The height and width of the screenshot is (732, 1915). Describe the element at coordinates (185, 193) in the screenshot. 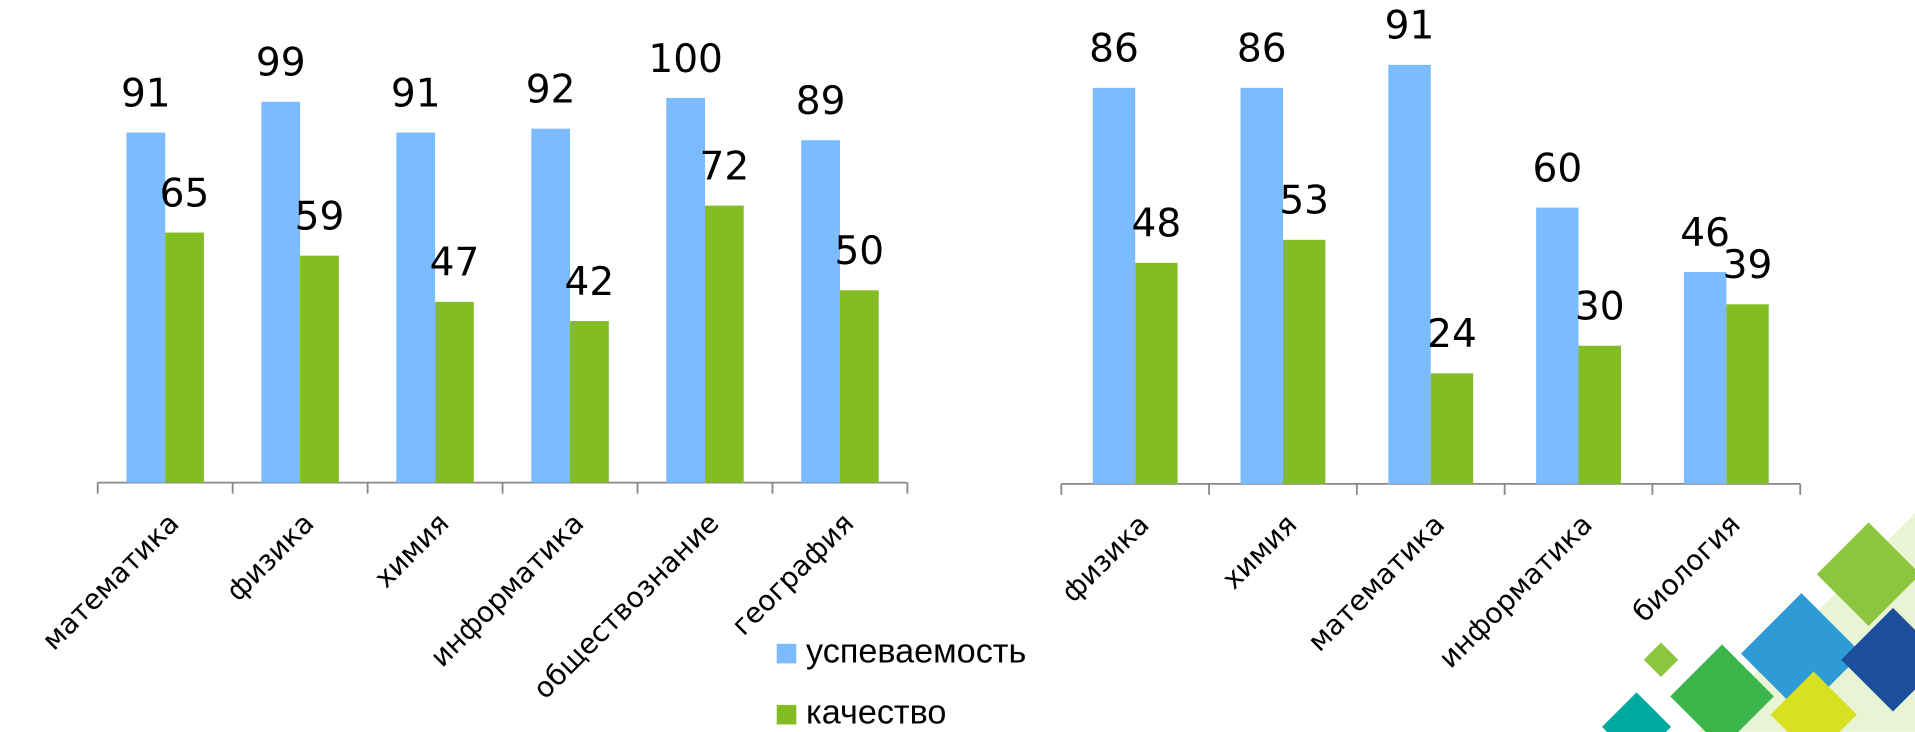

I see `value-label: 65` at that location.